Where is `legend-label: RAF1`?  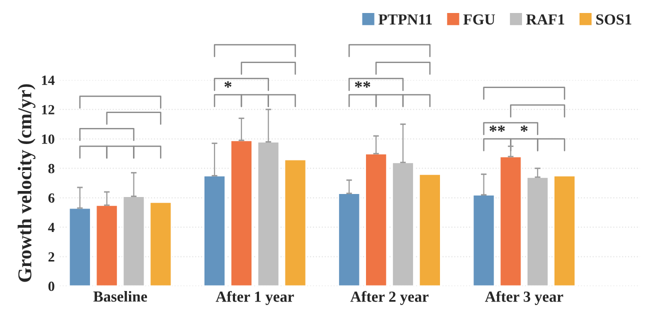
legend-label: RAF1 is located at coordinates (545, 19).